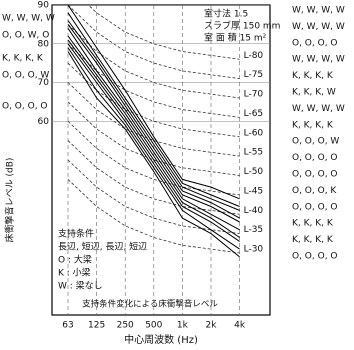 Image resolution: width=354 pixels, height=350 pixels. What do you see at coordinates (44, 122) in the screenshot?
I see `y-tick-label: 60` at bounding box center [44, 122].